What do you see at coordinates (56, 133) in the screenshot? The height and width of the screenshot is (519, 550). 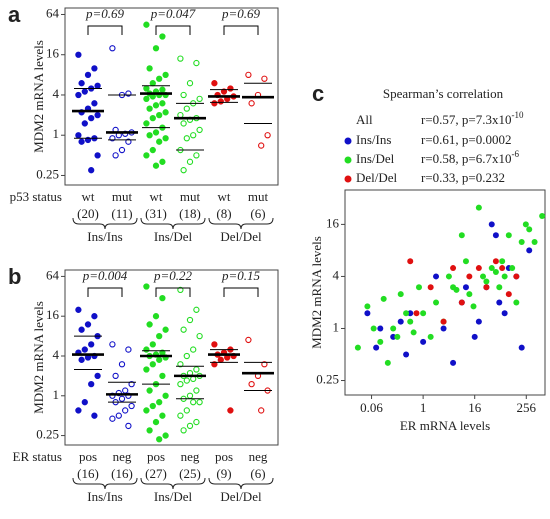 I see `y-tick-label: 1` at bounding box center [56, 133].